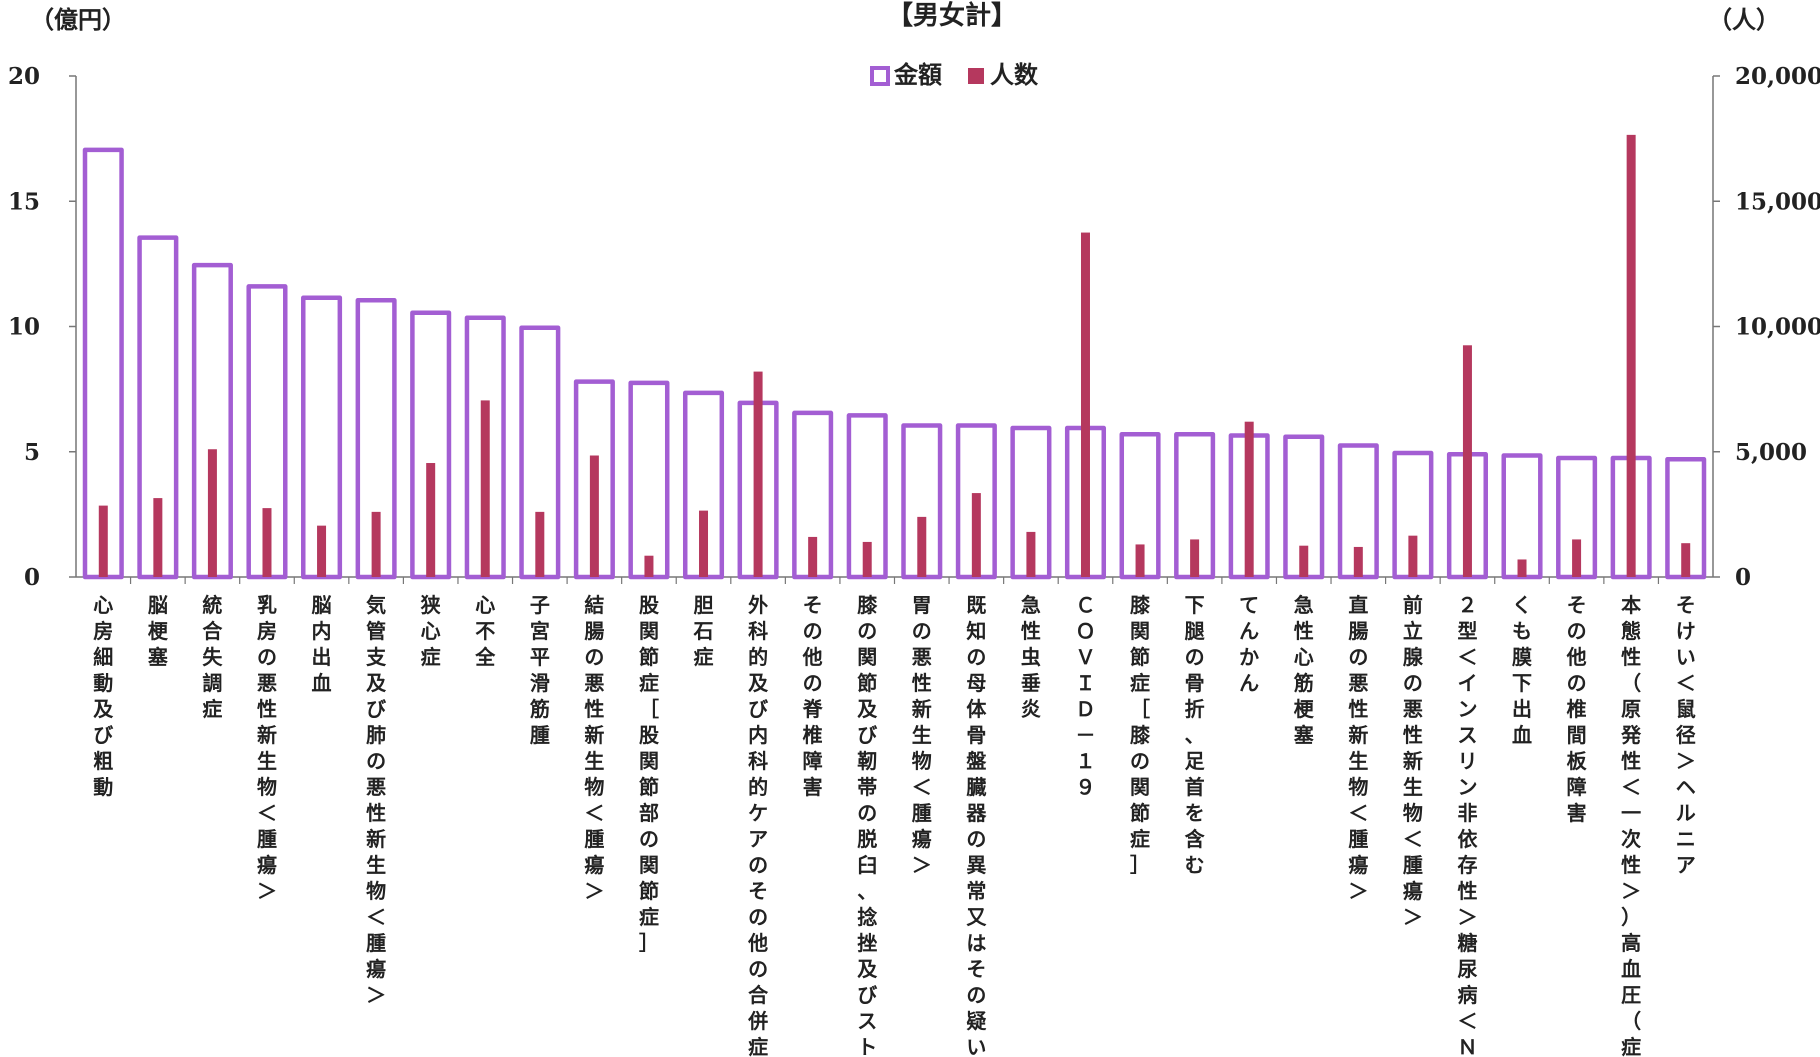 The height and width of the screenshot is (1057, 1820). Describe the element at coordinates (1467, 605) in the screenshot. I see `category-label-char: ２` at that location.